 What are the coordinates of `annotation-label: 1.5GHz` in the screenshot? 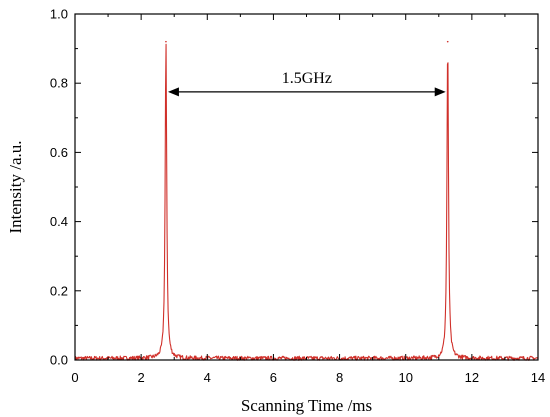 It's located at (307, 78).